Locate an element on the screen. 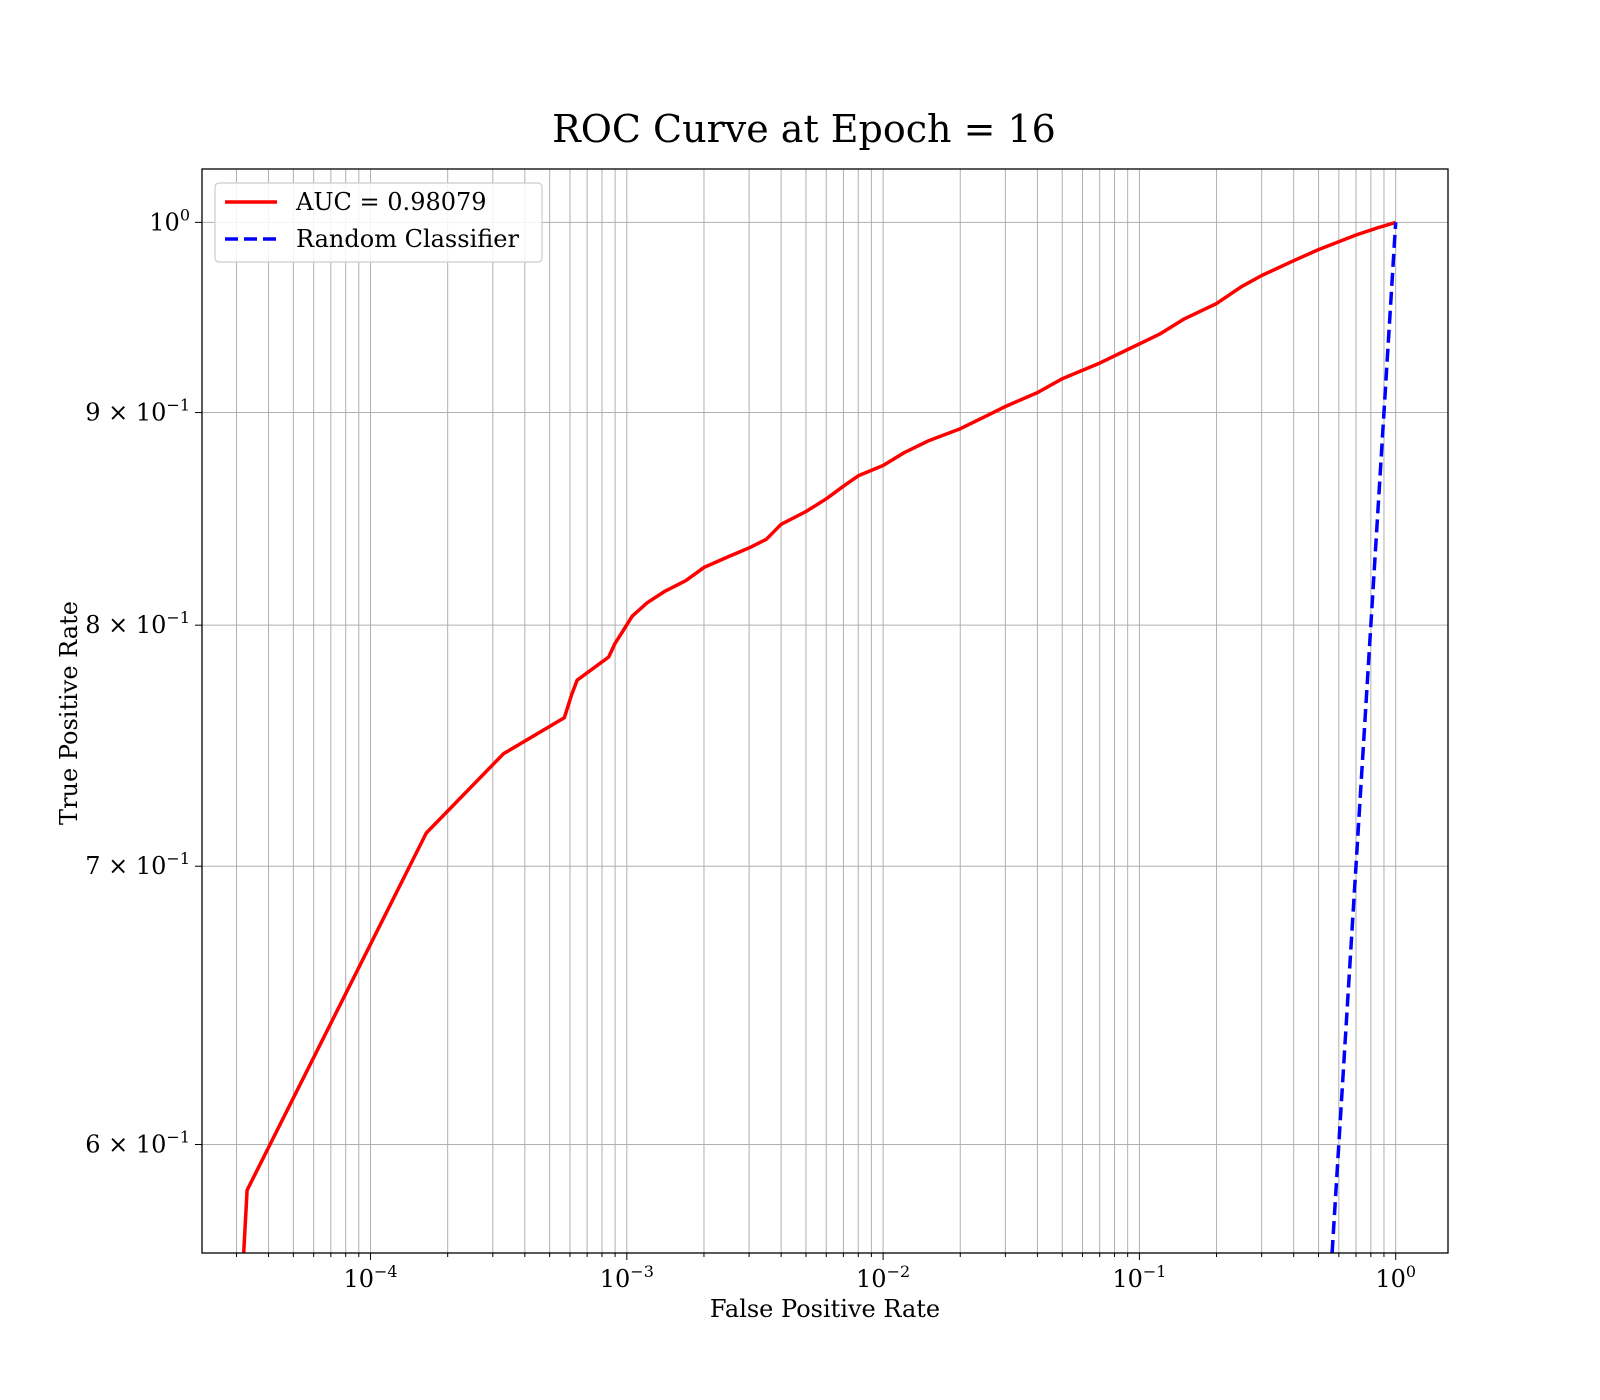  random-classifier-line is located at coordinates (1364, 737).